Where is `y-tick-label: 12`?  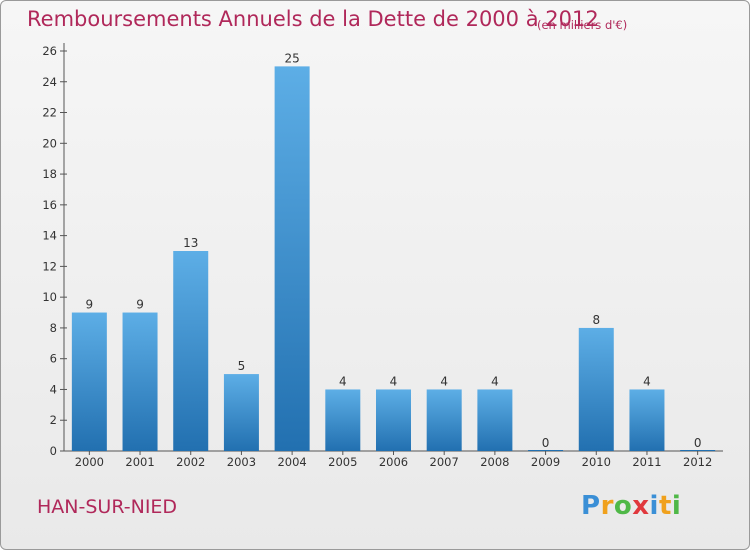
y-tick-label: 12 is located at coordinates (49, 266).